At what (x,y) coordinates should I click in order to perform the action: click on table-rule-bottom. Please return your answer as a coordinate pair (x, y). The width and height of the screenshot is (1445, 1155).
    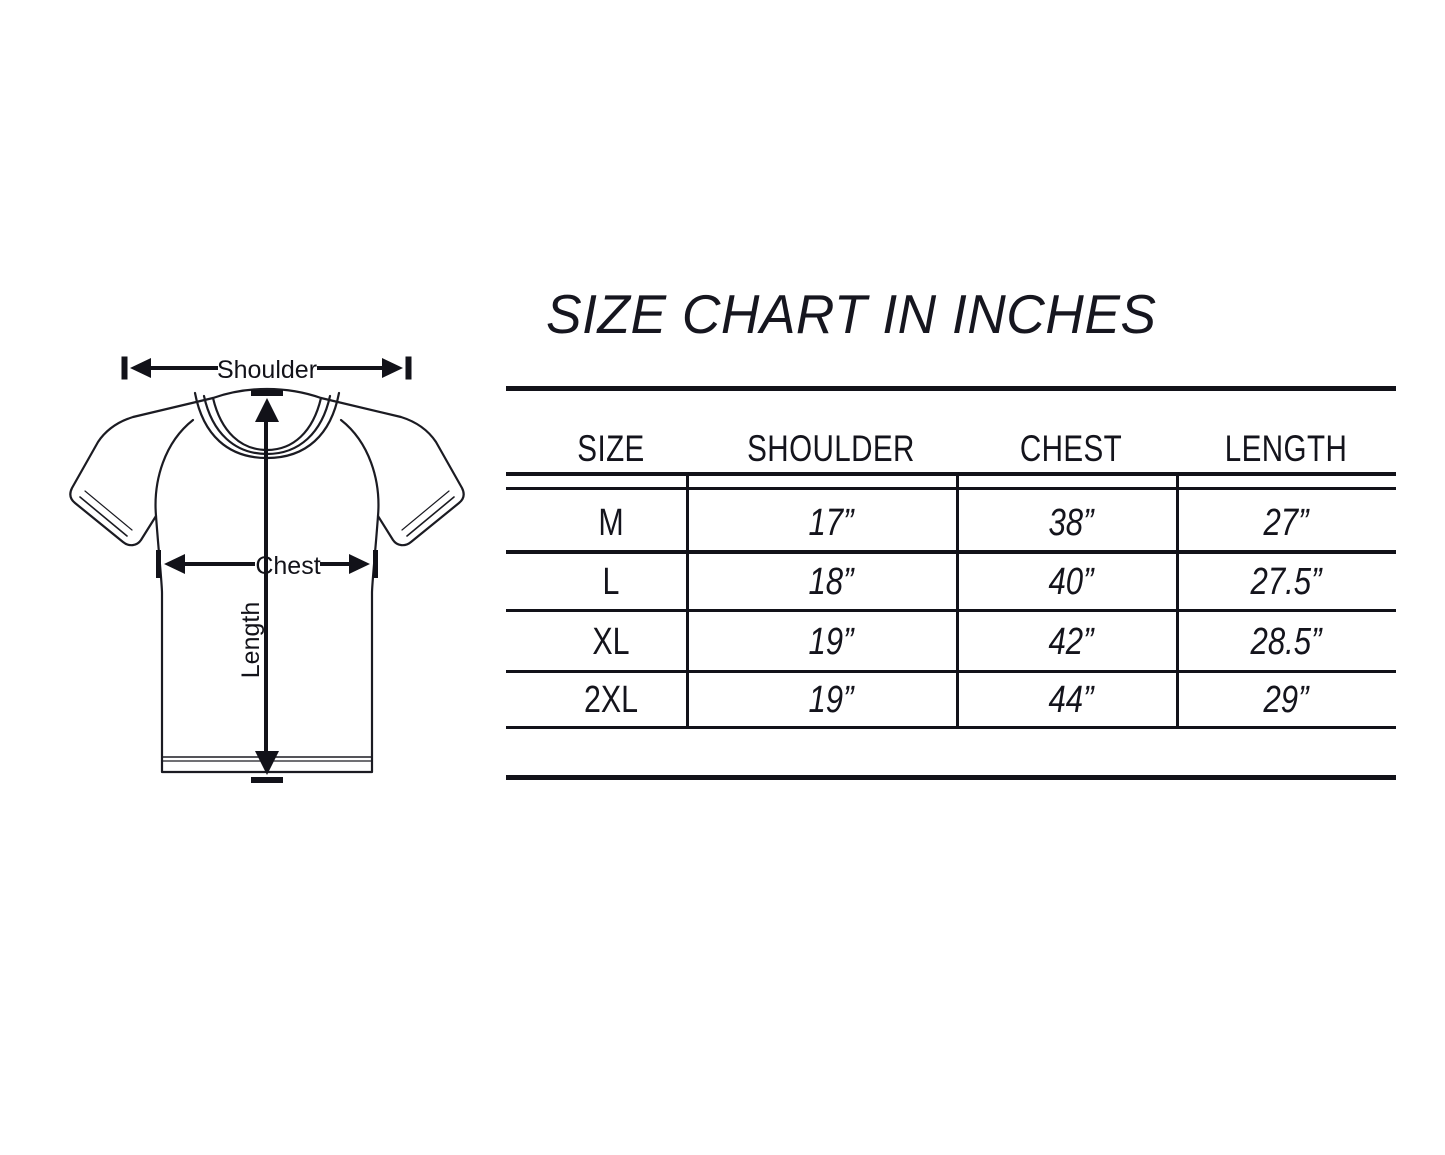
    Looking at the image, I should click on (951, 777).